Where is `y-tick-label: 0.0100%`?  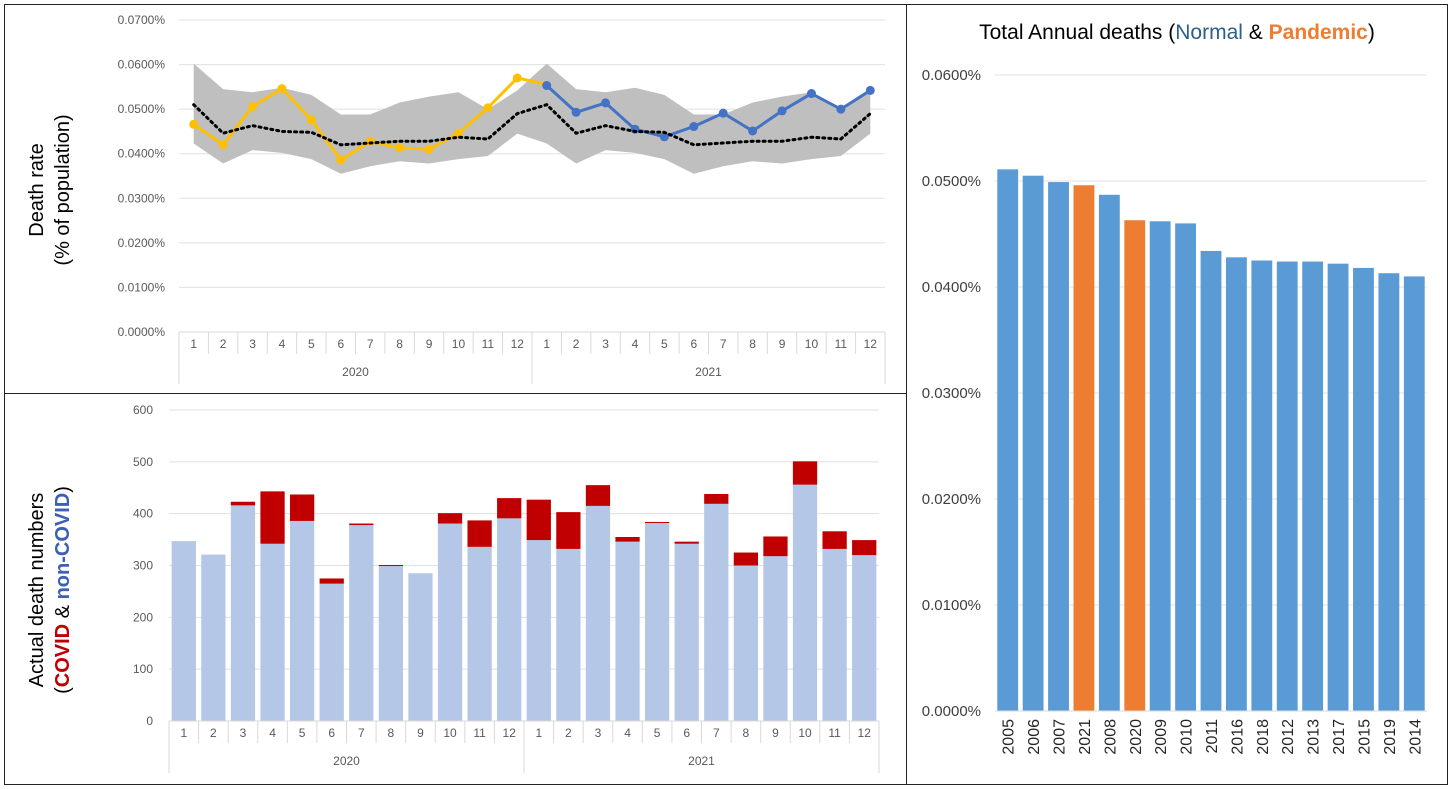
y-tick-label: 0.0100% is located at coordinates (142, 287).